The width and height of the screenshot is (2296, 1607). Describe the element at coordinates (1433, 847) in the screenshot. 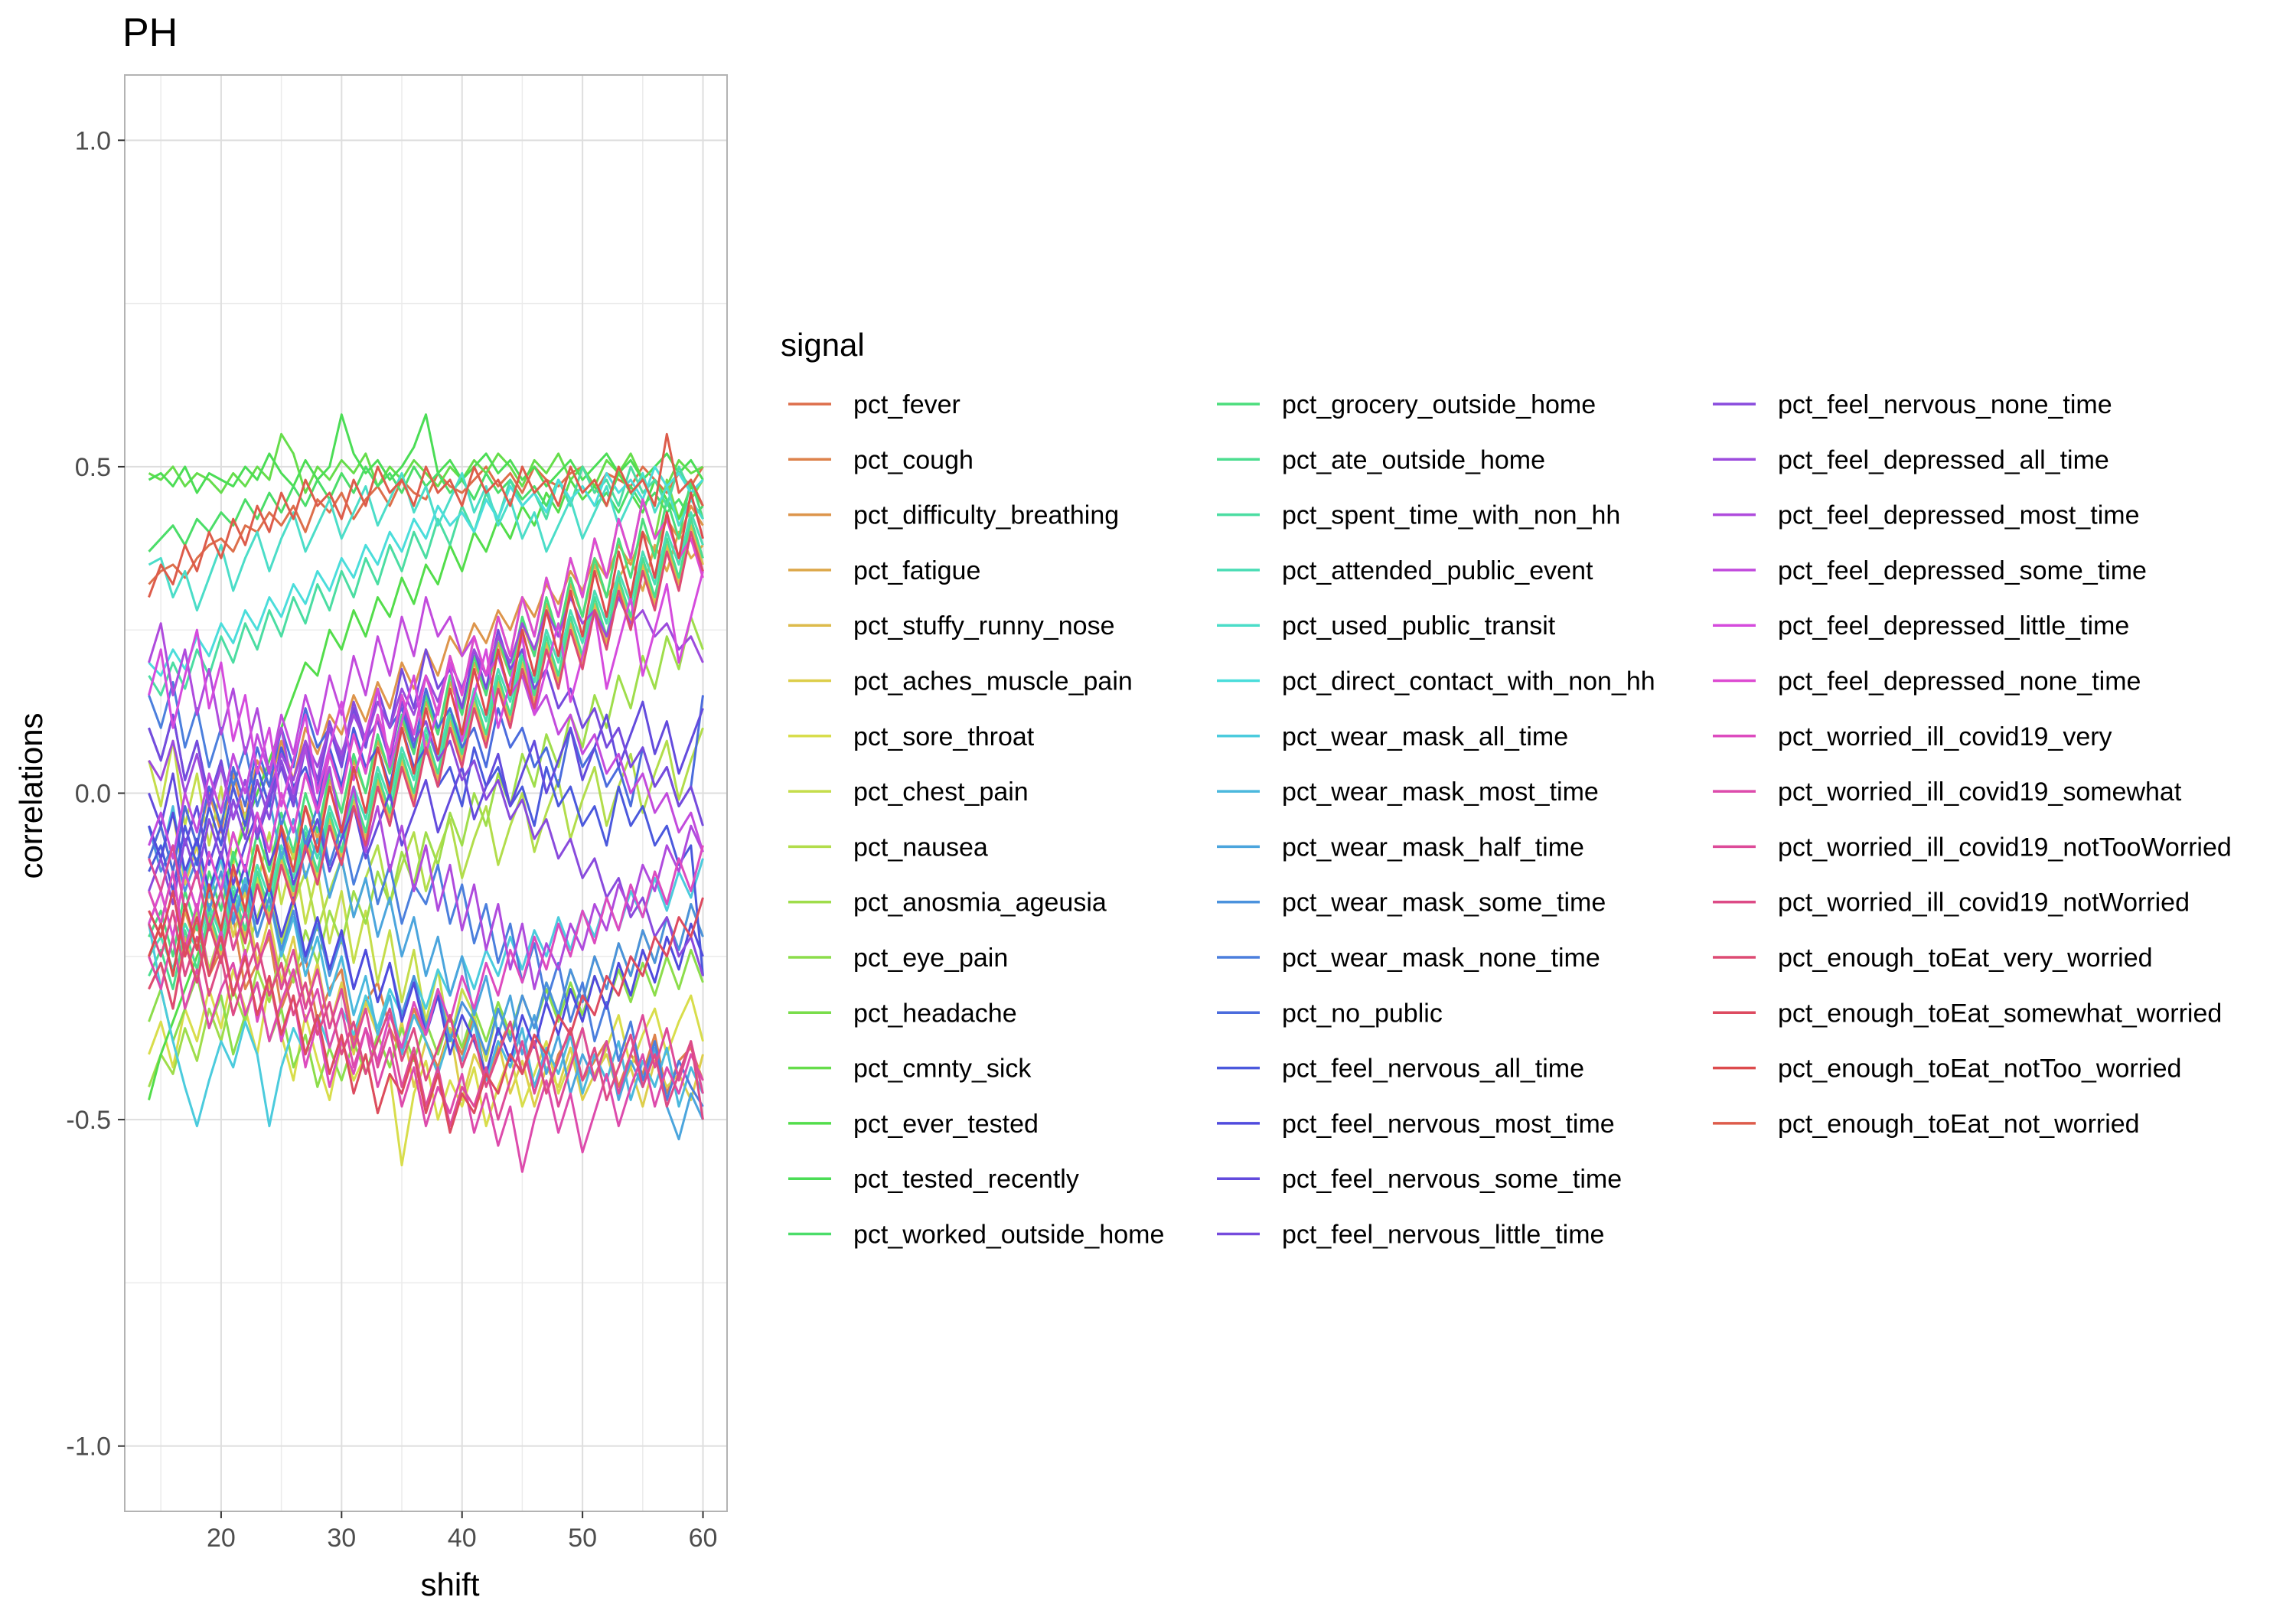

I see `legend-label: pct_wear_mask_half_time` at that location.